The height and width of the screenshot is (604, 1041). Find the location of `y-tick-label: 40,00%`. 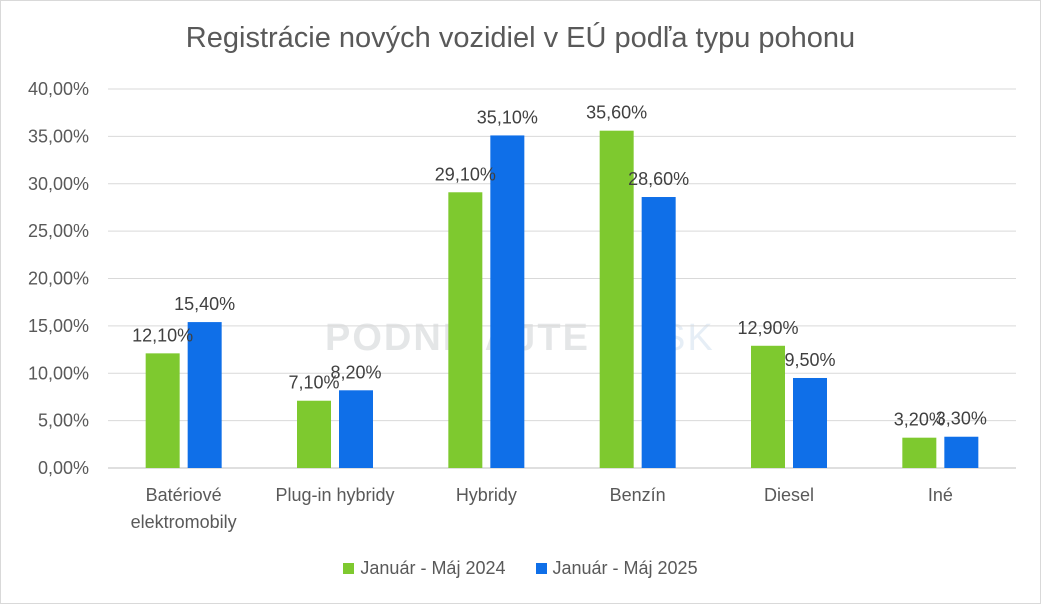

y-tick-label: 40,00% is located at coordinates (58, 89).